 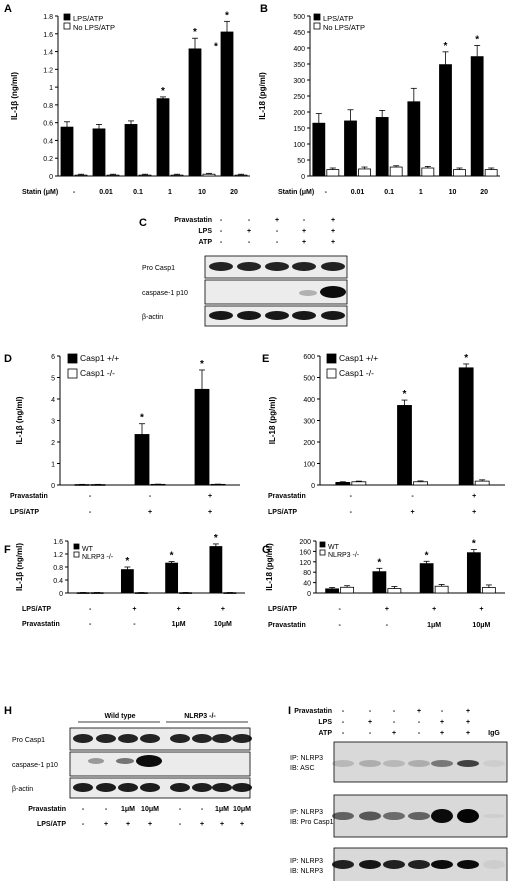 What do you see at coordinates (299, 17) in the screenshot?
I see `y-tick-label: 500` at bounding box center [299, 17].